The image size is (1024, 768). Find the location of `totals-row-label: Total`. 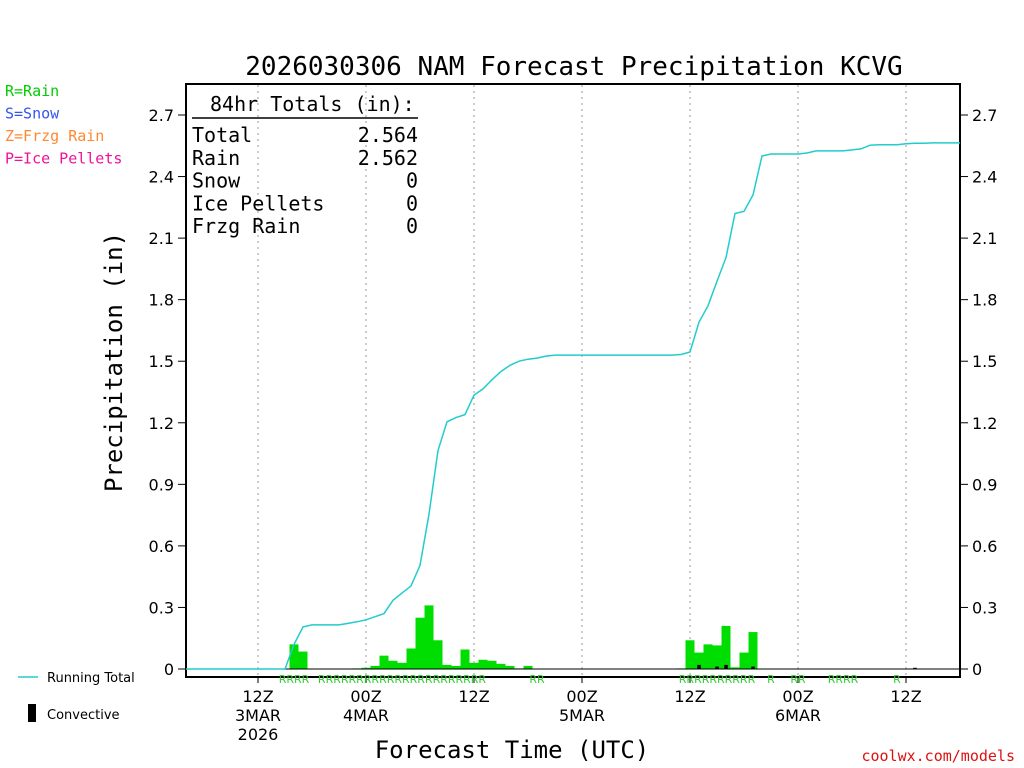

totals-row-label: Total is located at coordinates (222, 135).